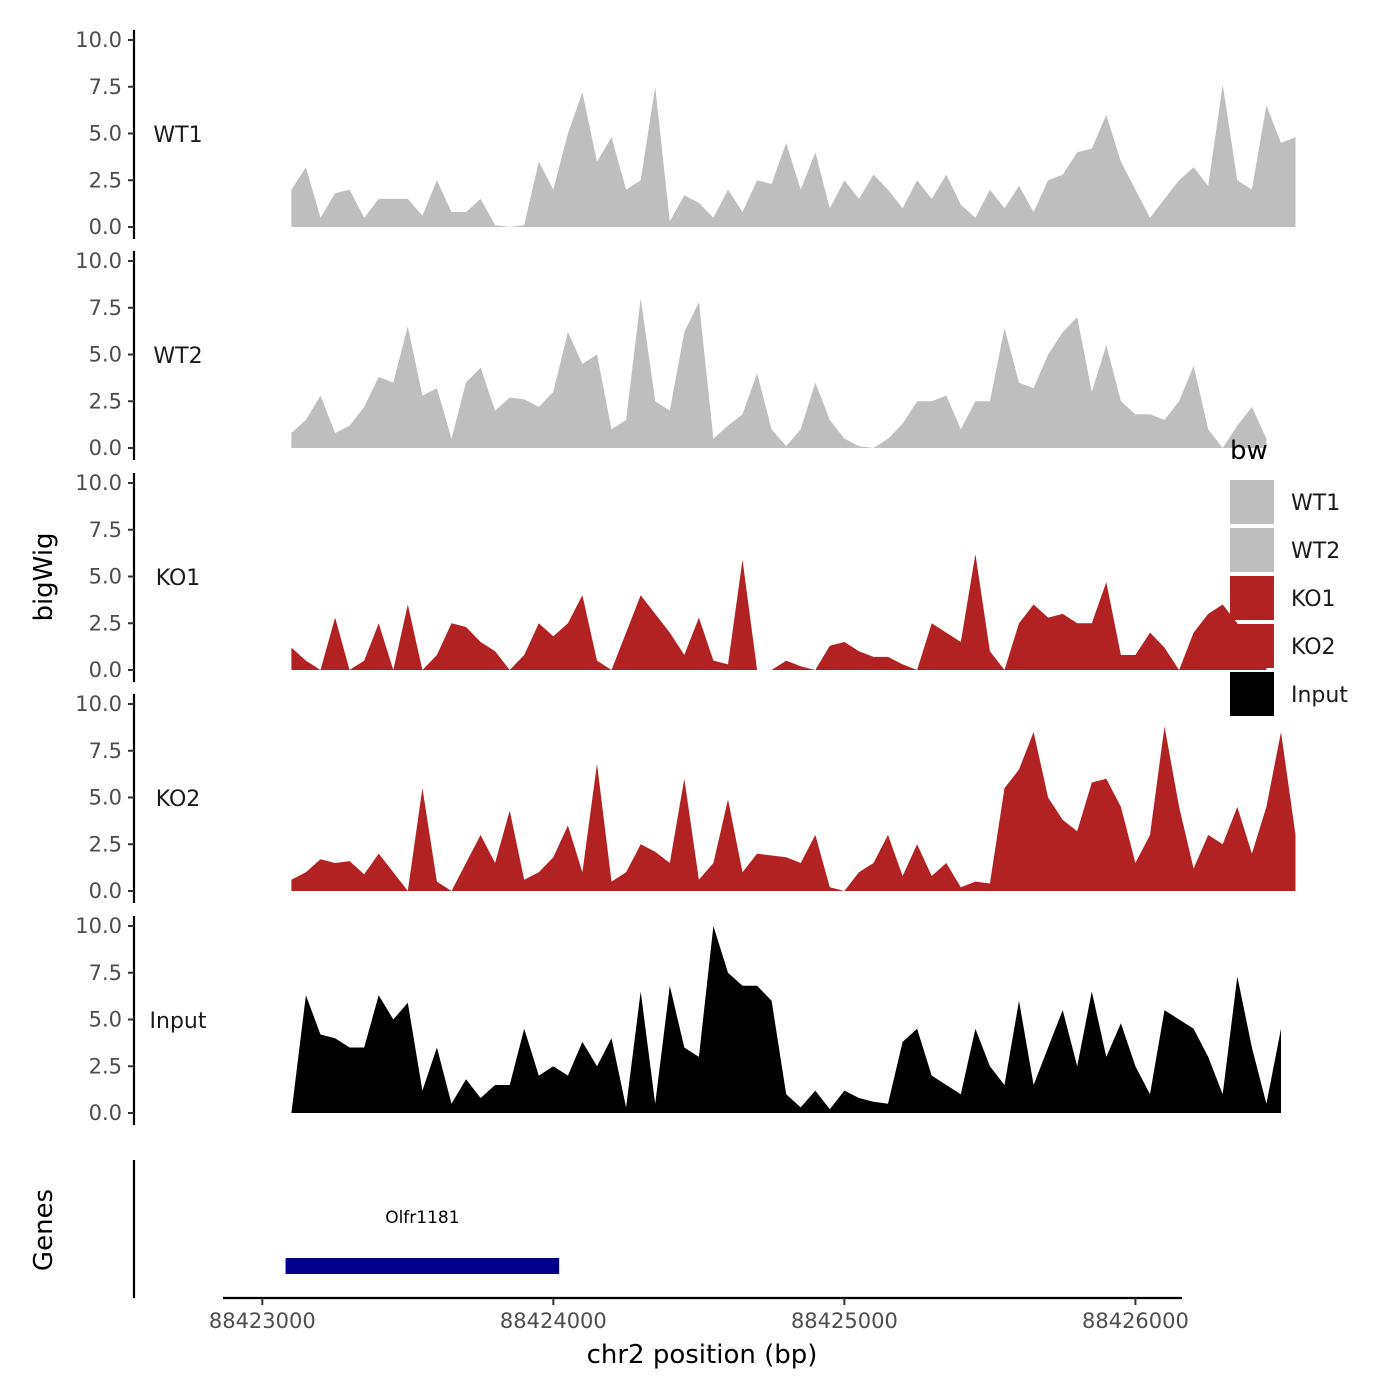 This screenshot has height=1400, width=1400. What do you see at coordinates (262, 1321) in the screenshot?
I see `x-tick-label: 88423000` at bounding box center [262, 1321].